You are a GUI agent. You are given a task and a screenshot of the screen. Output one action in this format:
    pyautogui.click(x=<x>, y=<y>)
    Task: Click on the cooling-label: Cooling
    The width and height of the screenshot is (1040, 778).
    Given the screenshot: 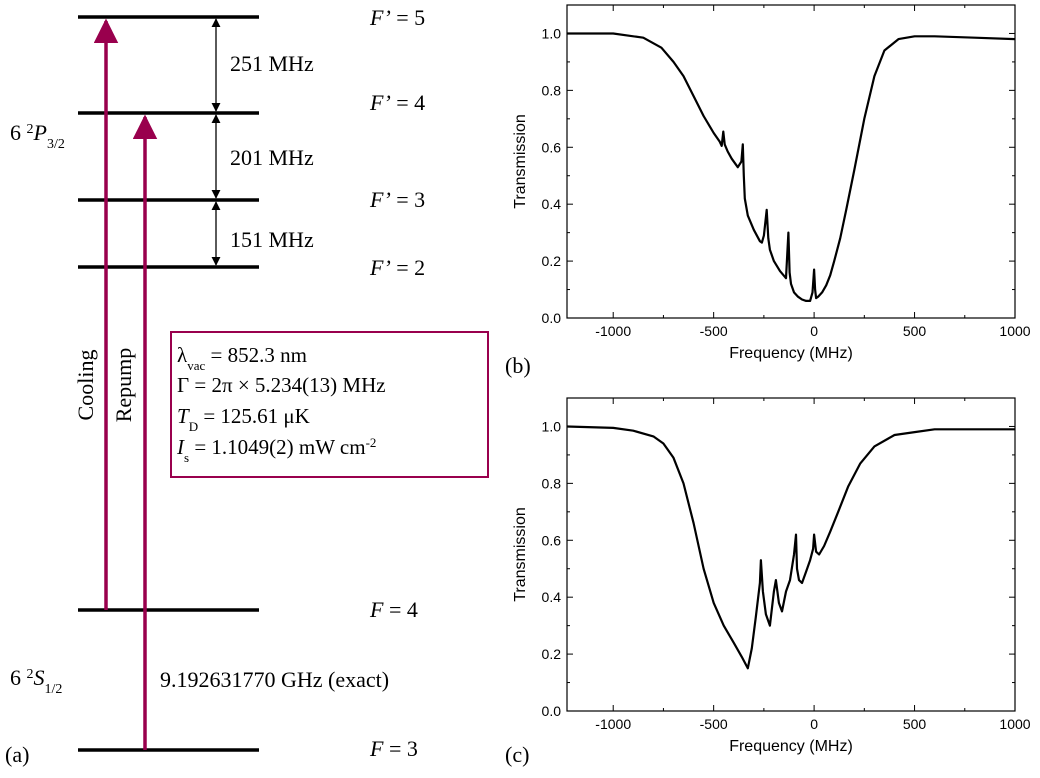 What is the action you would take?
    pyautogui.click(x=85, y=385)
    